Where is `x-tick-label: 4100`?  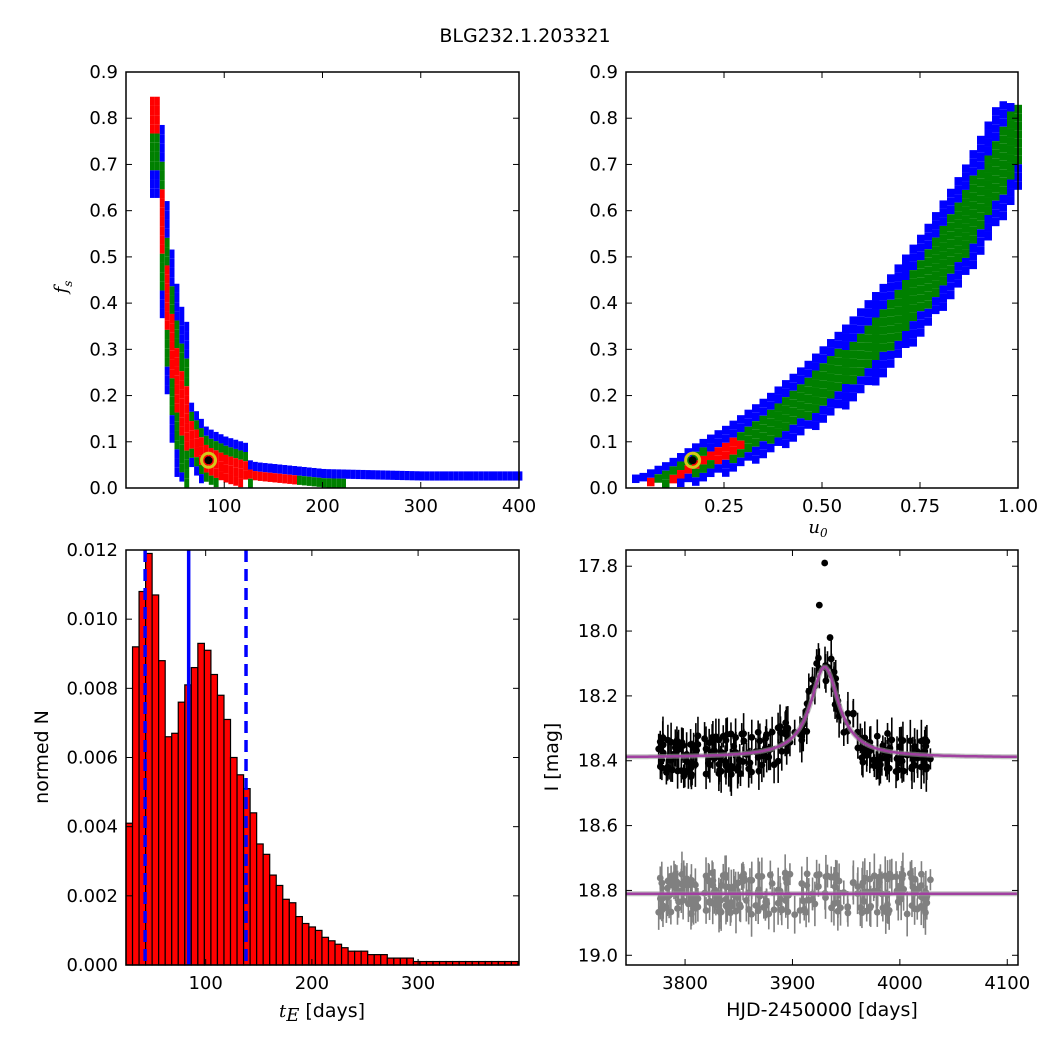 x-tick-label: 4100 is located at coordinates (1007, 983).